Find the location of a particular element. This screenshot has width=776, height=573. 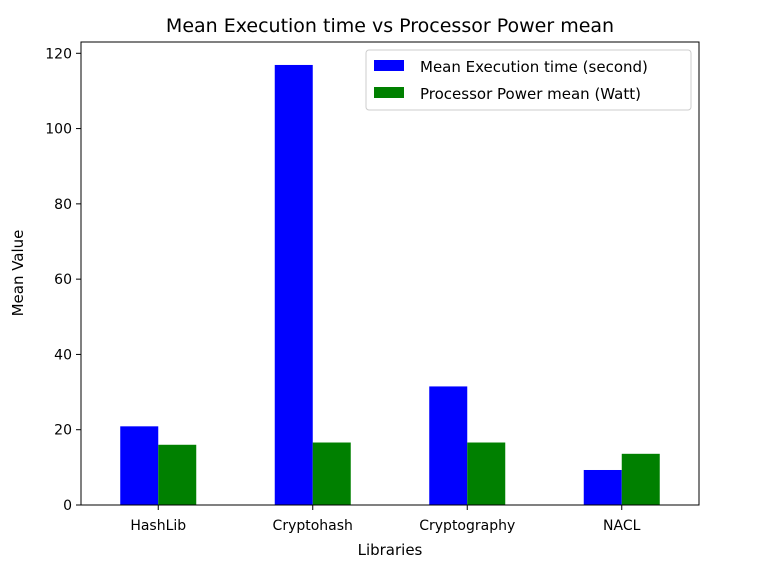

y-tick-label: 60 is located at coordinates (63, 280).